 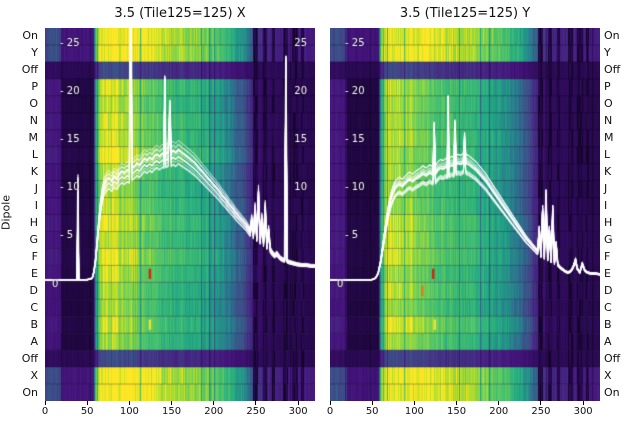 I want to click on dipole-label-left: K, so click(x=34, y=172).